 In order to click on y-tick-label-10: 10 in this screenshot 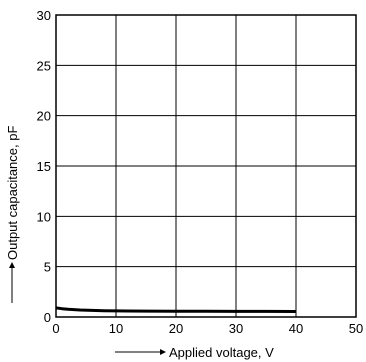, I will do `click(44, 216)`.